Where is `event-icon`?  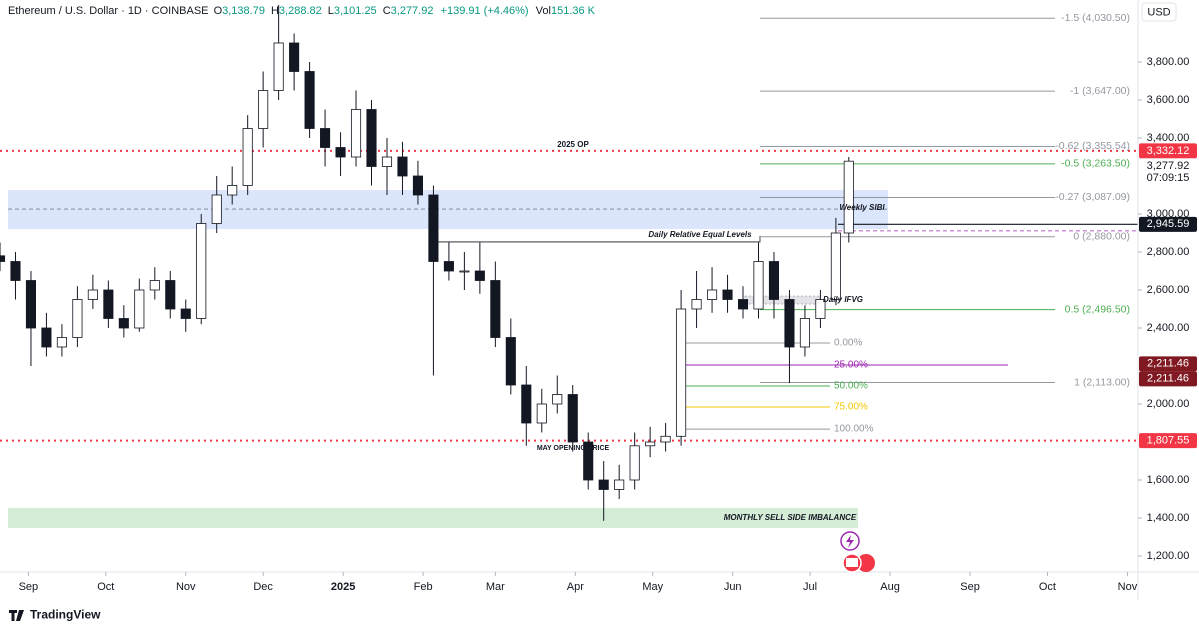
event-icon is located at coordinates (866, 563).